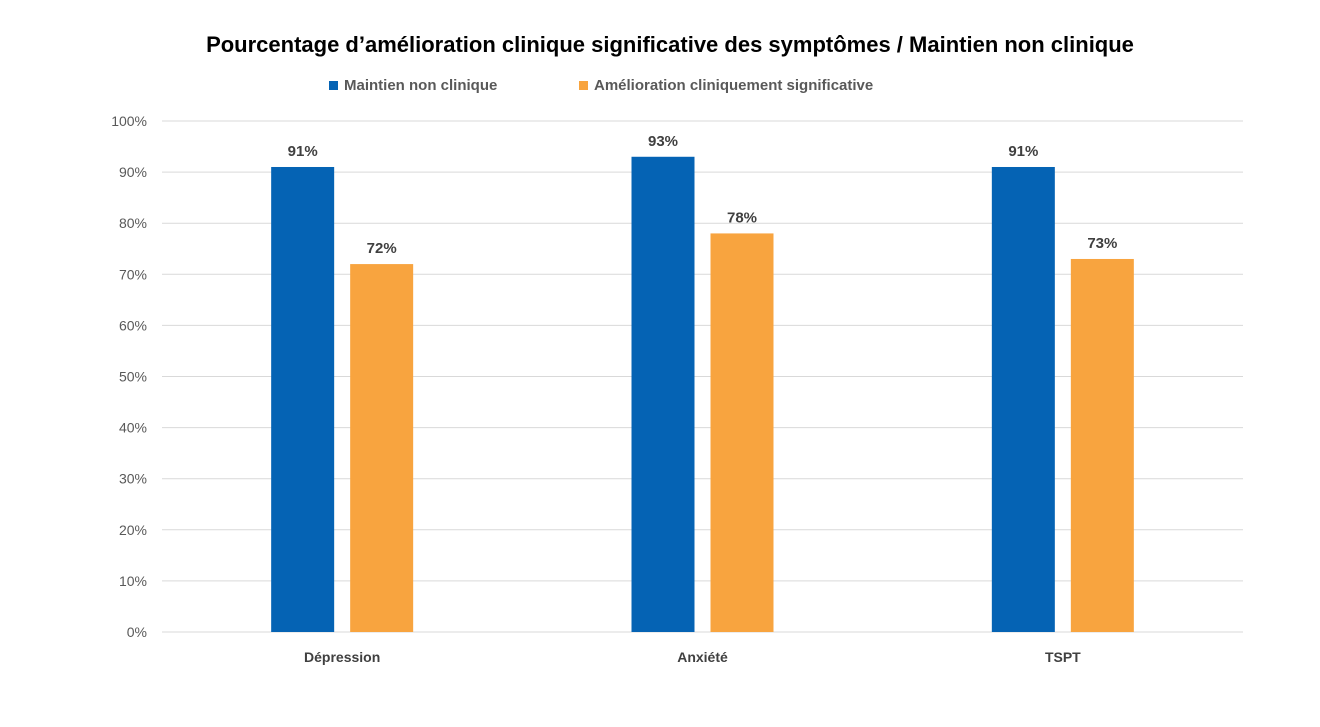 The height and width of the screenshot is (727, 1320). Describe the element at coordinates (421, 85) in the screenshot. I see `legend-label-maintien: Maintien non clinique` at that location.